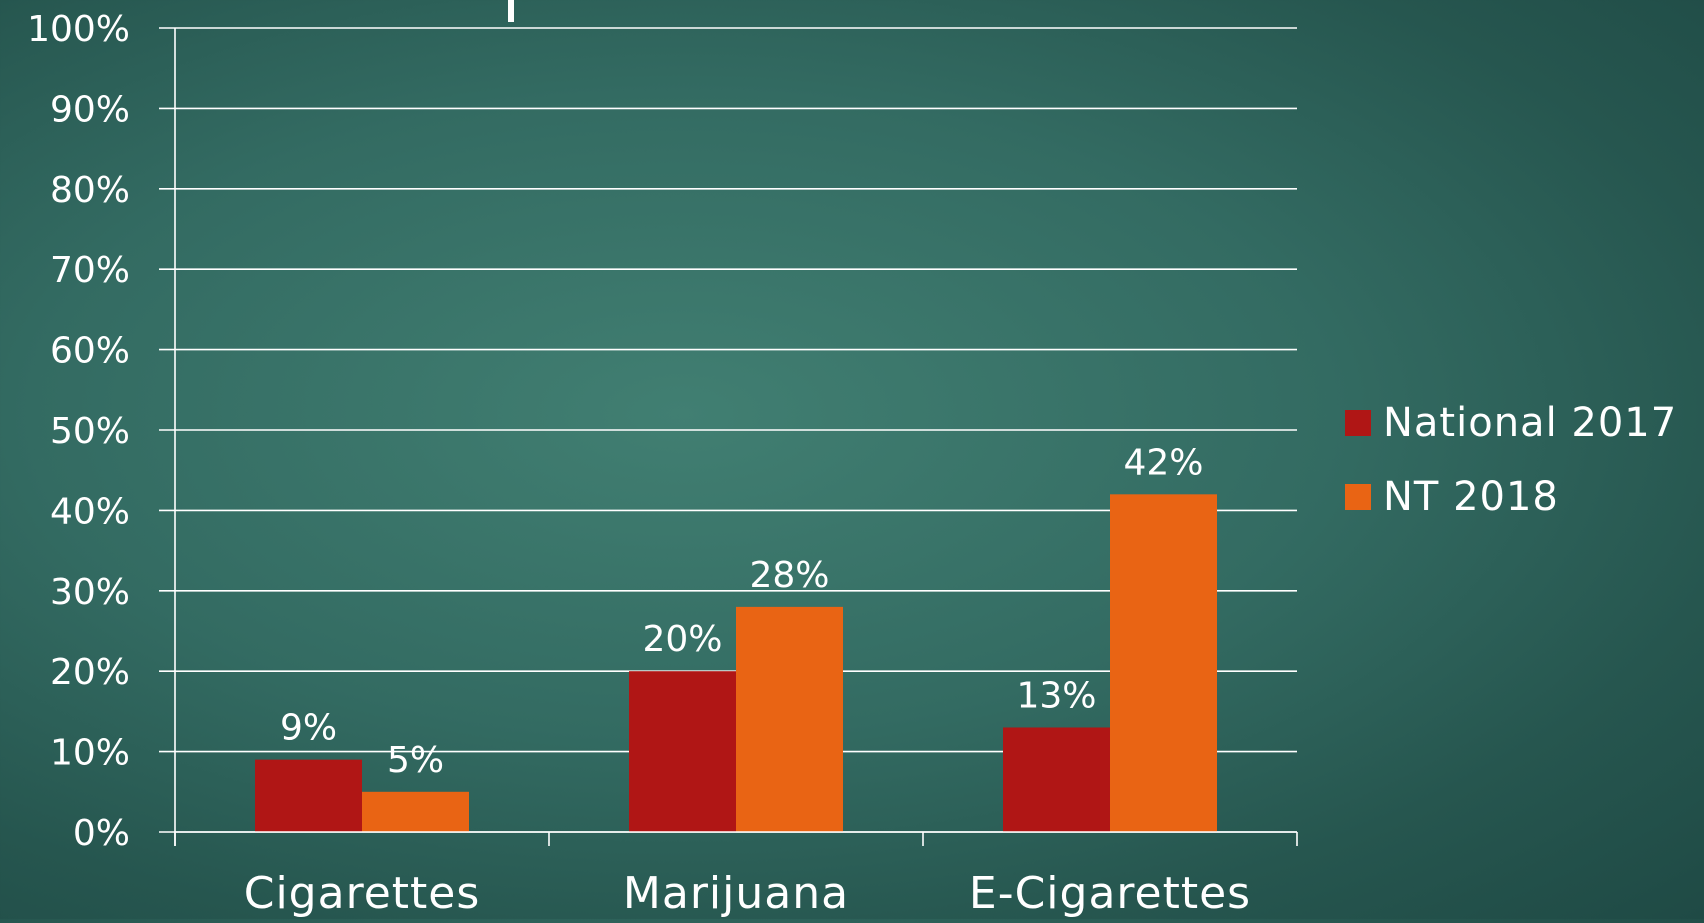 The height and width of the screenshot is (923, 1704). What do you see at coordinates (736, 893) in the screenshot?
I see `x-category-label: Marijuana` at bounding box center [736, 893].